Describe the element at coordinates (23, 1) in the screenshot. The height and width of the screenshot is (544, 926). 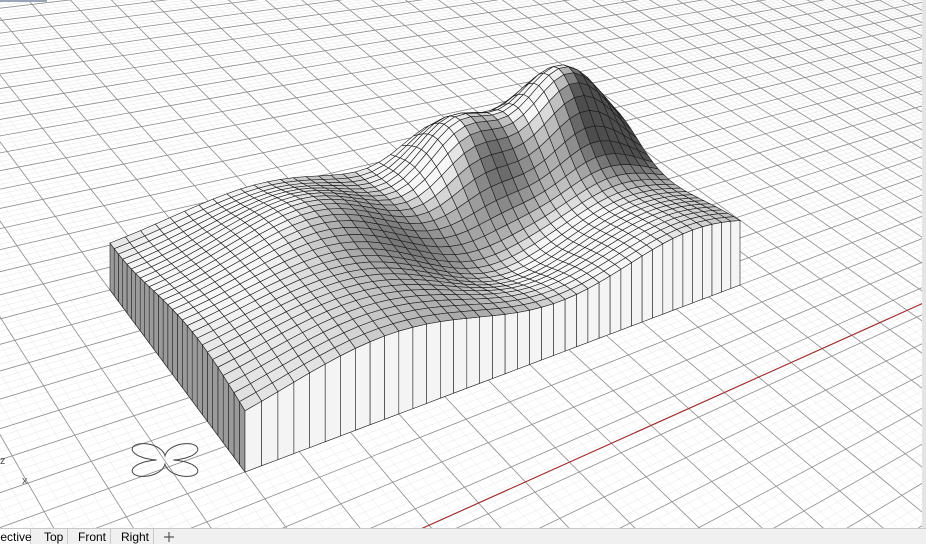
I see `toolbar-edge` at that location.